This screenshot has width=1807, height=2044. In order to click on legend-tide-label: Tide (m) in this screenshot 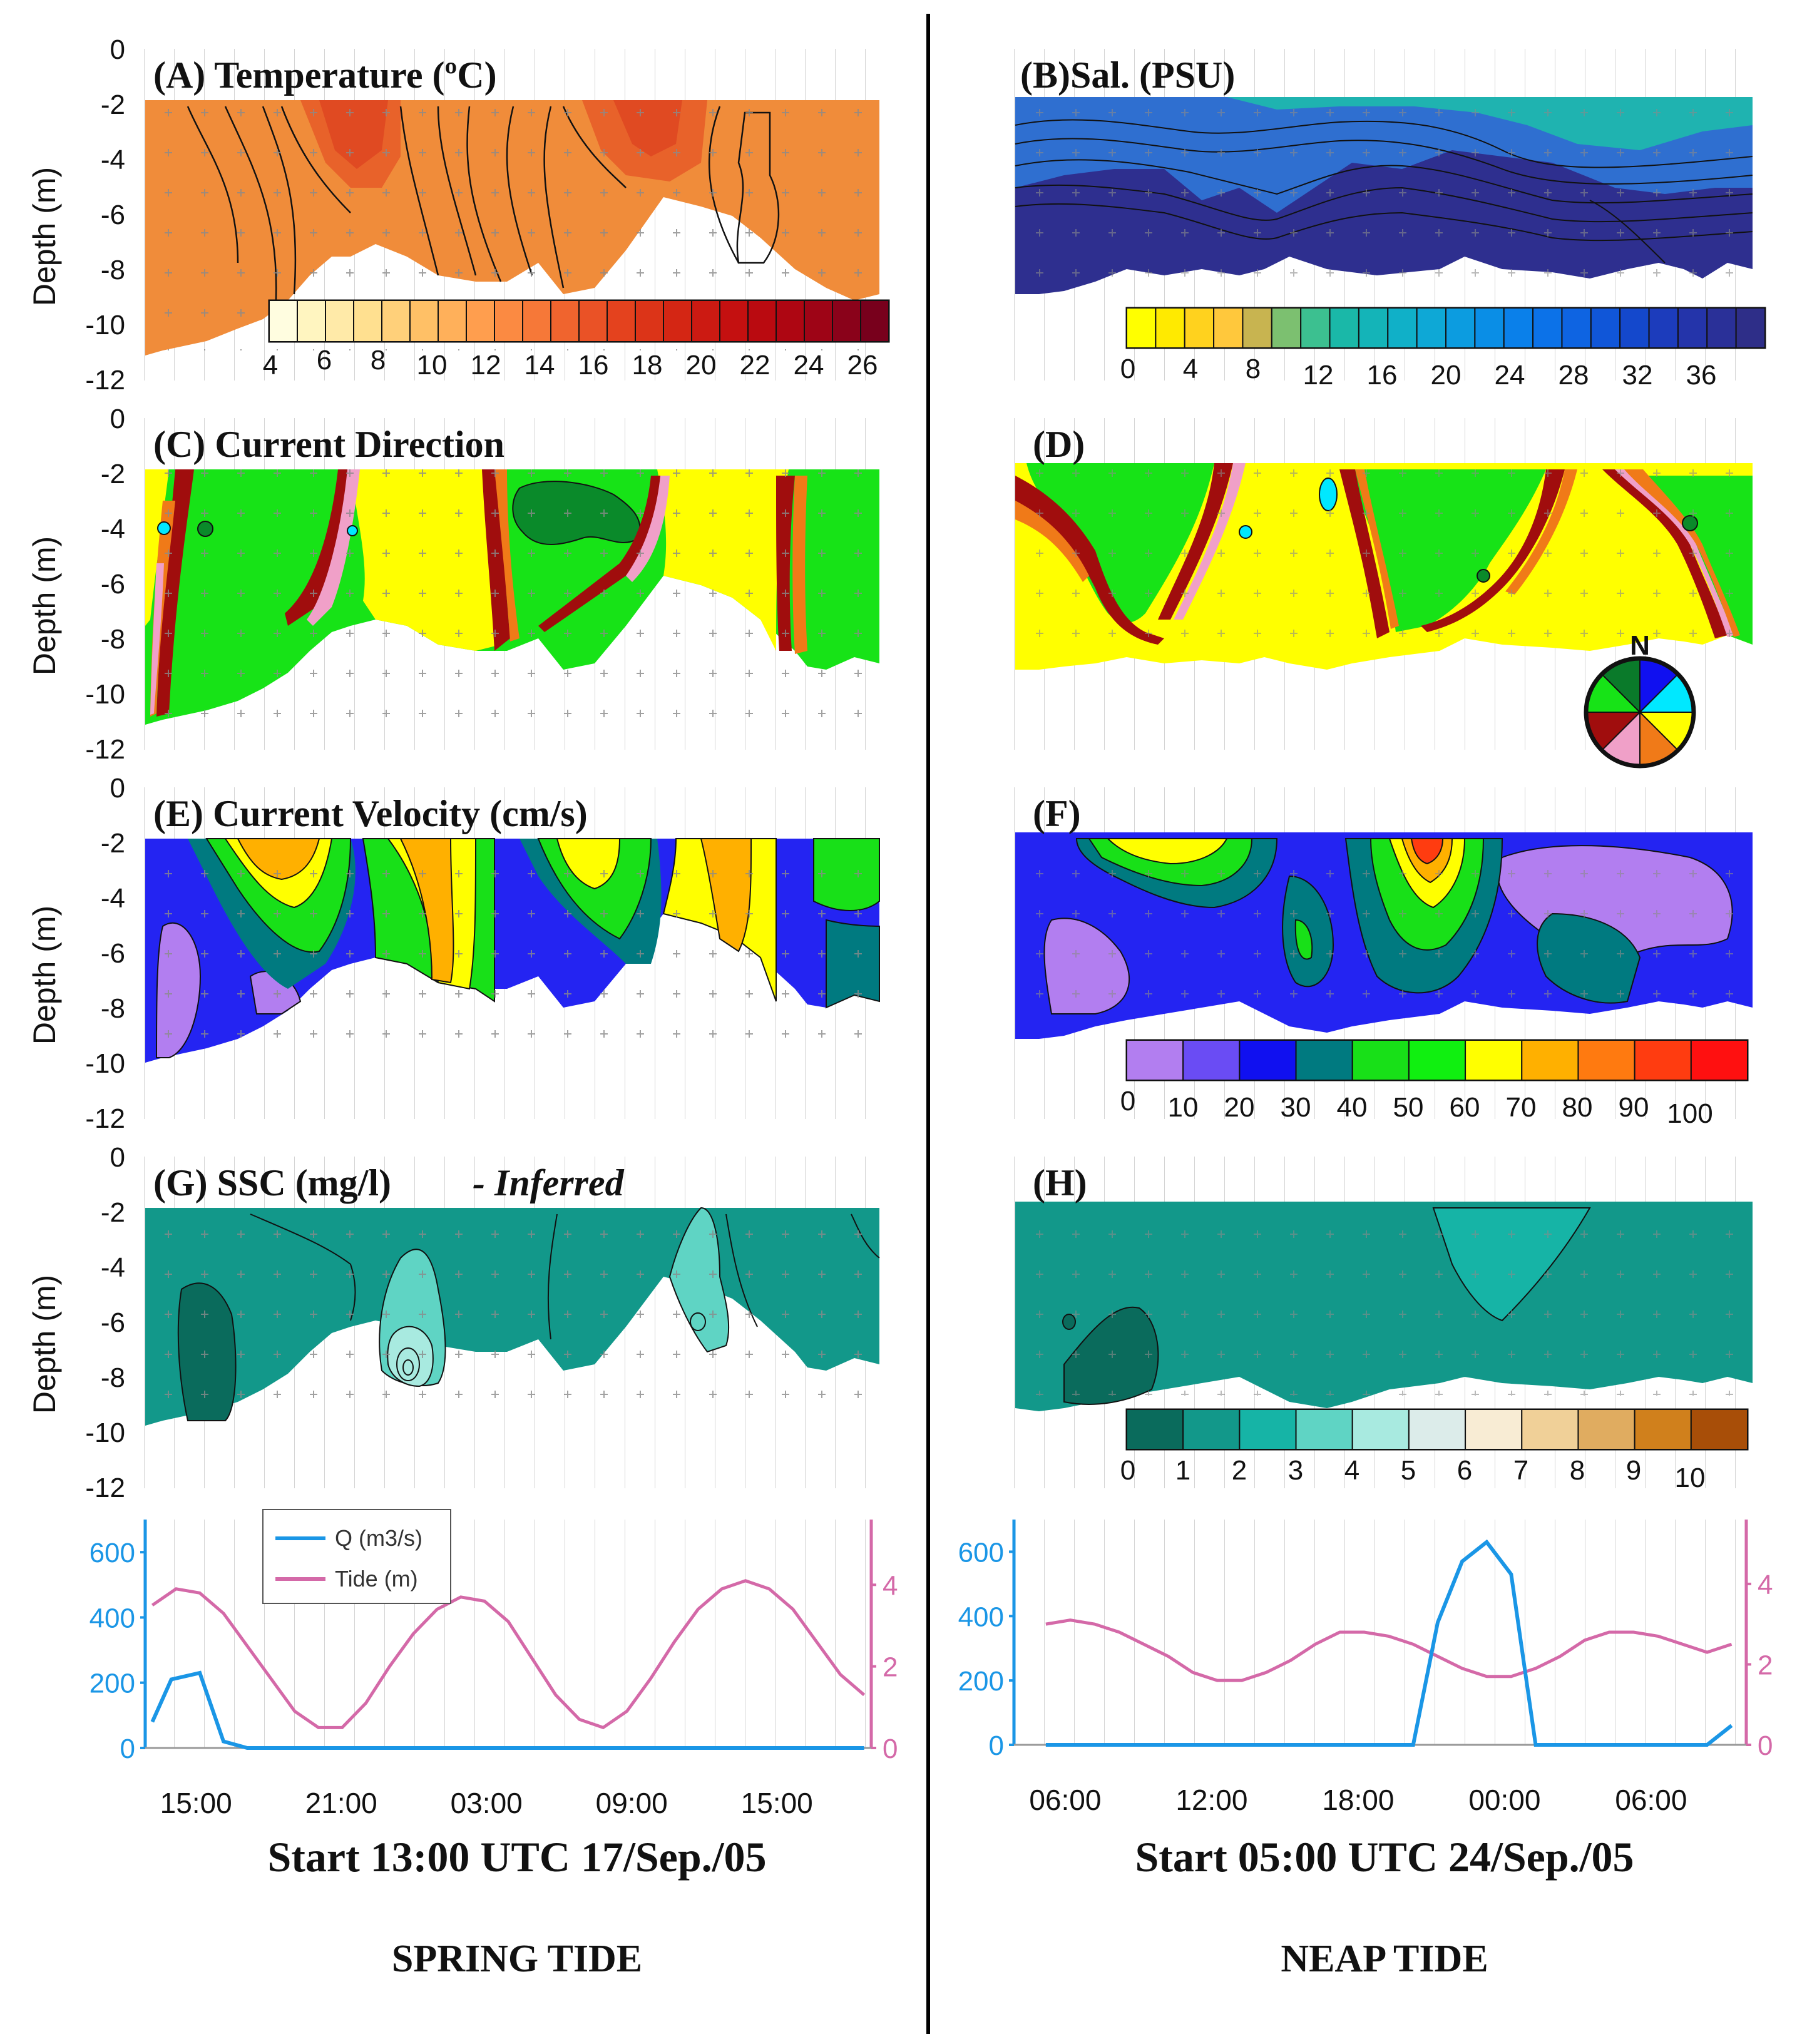, I will do `click(376, 1579)`.